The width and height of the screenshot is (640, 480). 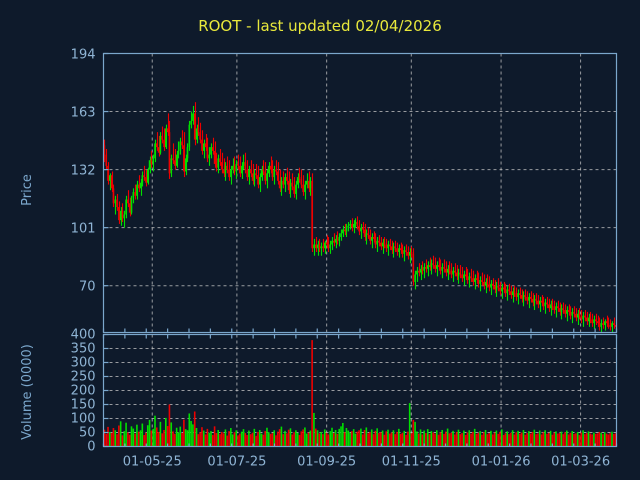 I want to click on price-tick-label: 194, so click(x=83, y=55).